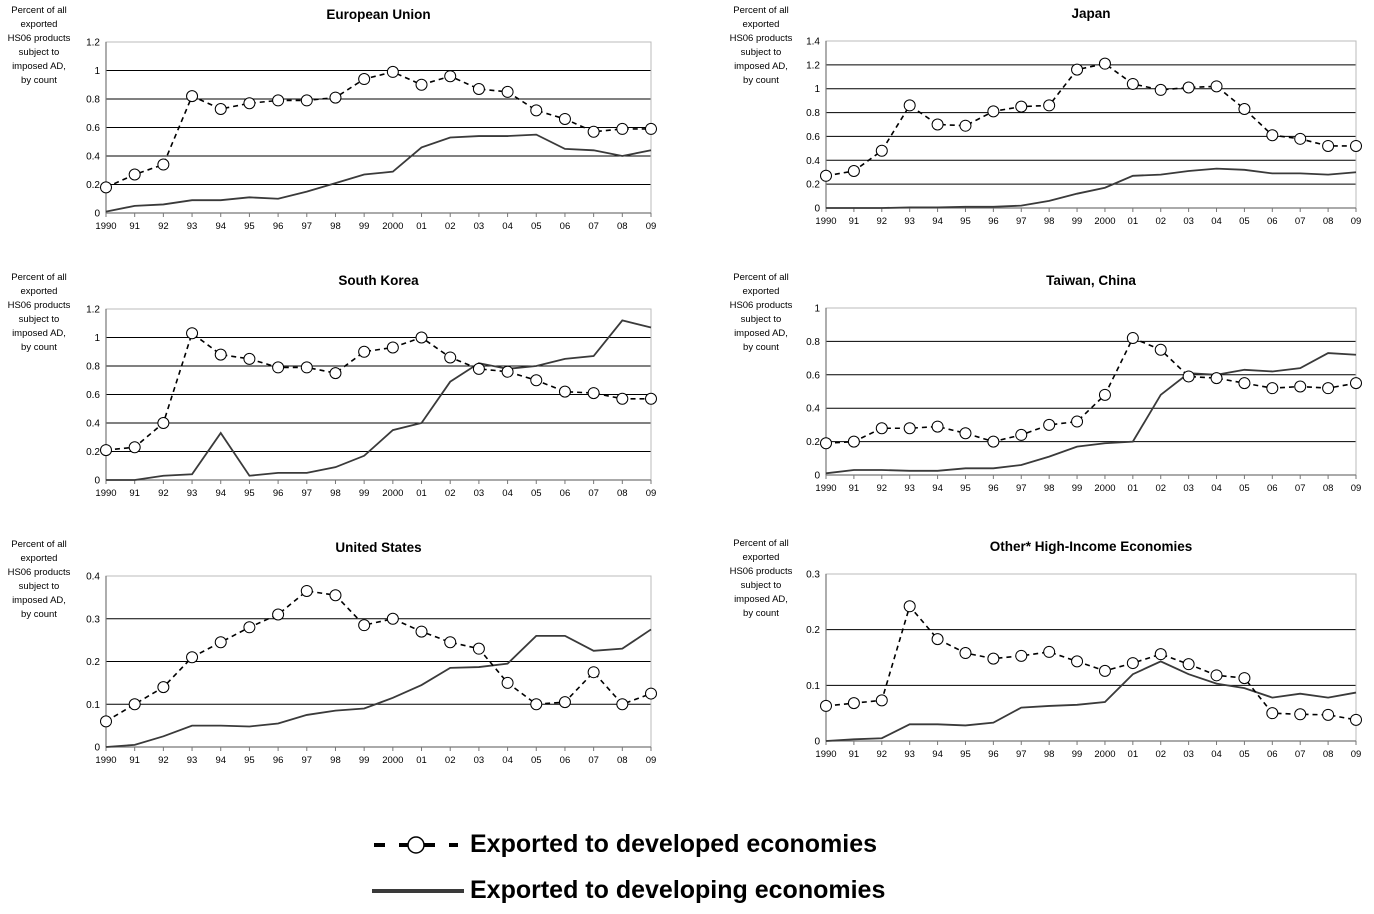 This screenshot has height=914, width=1374. I want to click on x-tick-label: 08, so click(1328, 488).